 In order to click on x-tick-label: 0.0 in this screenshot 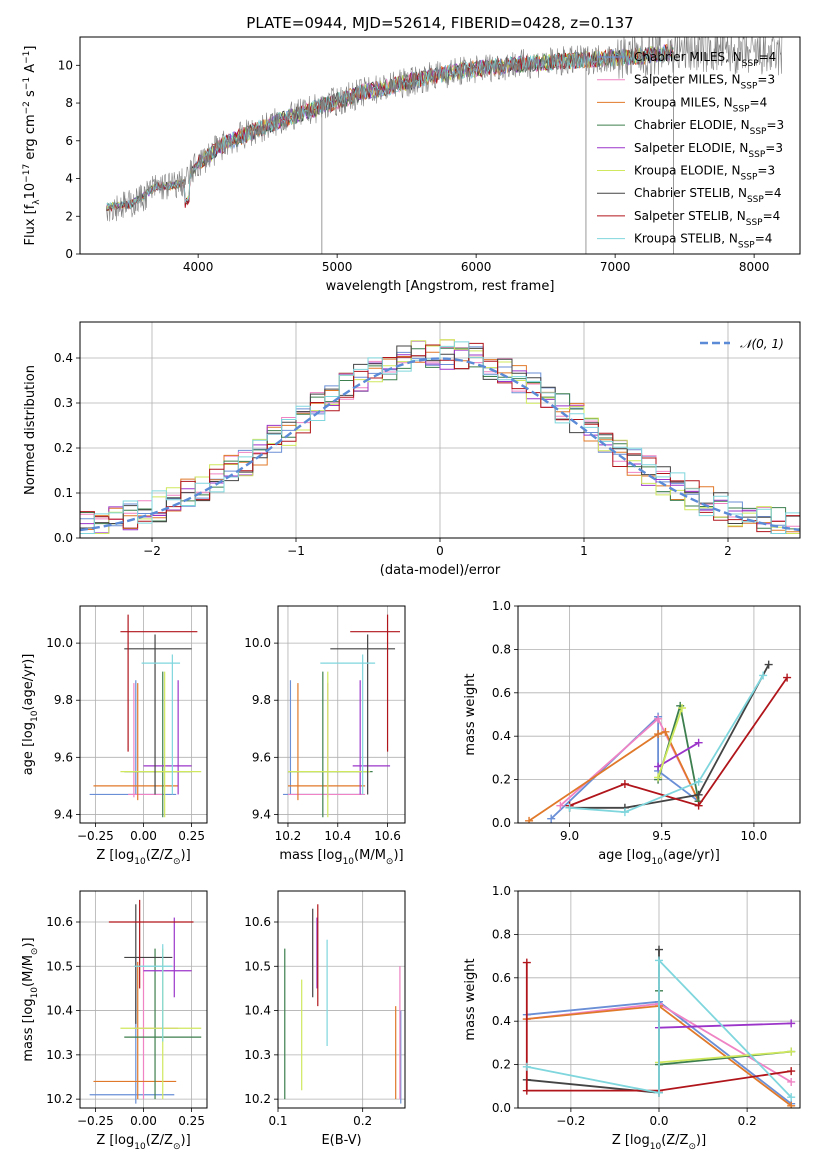, I will do `click(658, 1121)`.